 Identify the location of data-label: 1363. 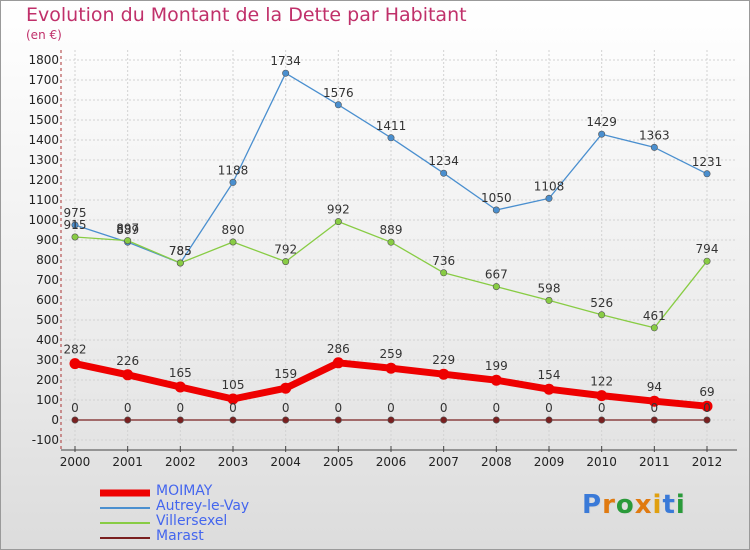
(654, 135).